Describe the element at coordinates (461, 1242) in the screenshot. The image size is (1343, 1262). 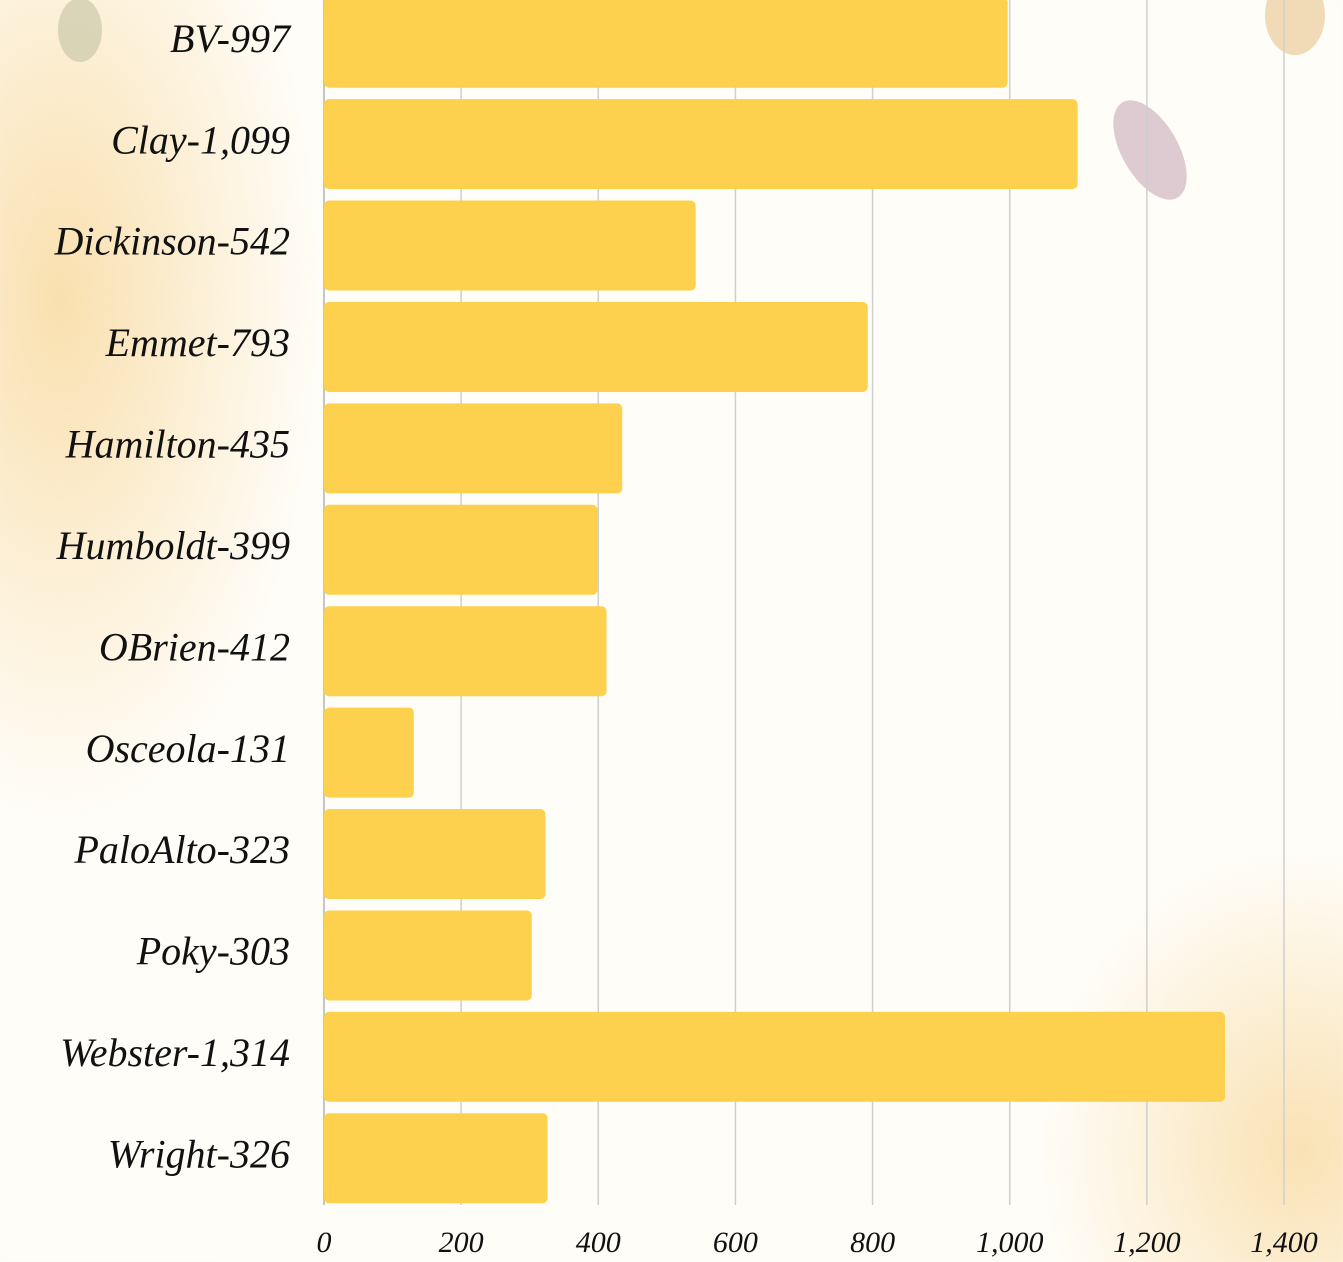
I see `x-tick-label: 200` at that location.